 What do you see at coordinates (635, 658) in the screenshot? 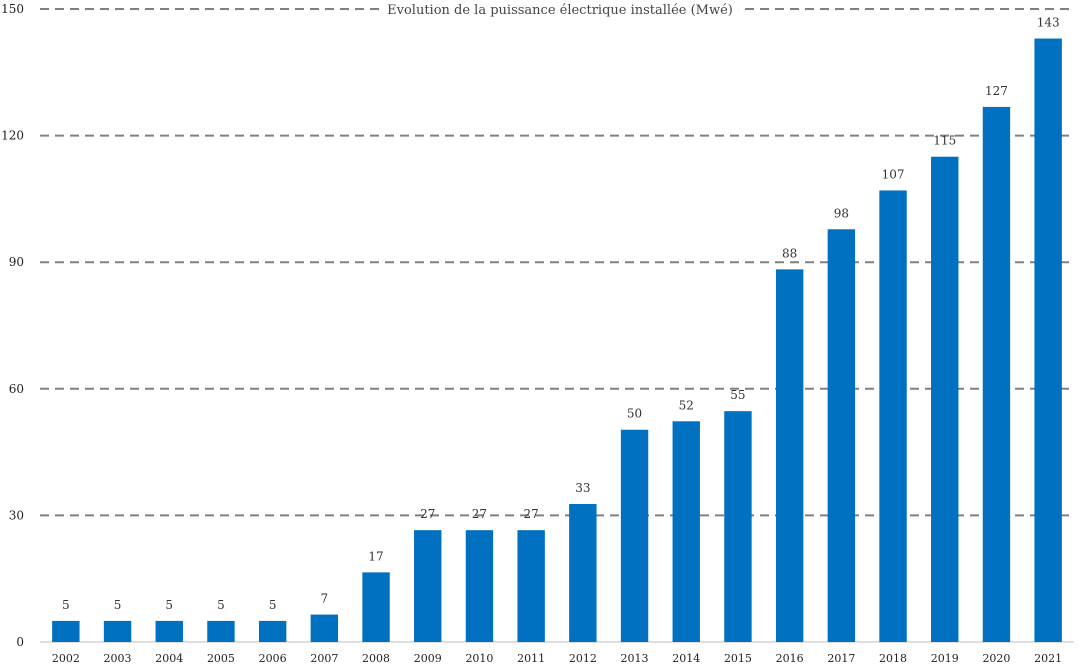
I see `x-tick-label: 2013` at bounding box center [635, 658].